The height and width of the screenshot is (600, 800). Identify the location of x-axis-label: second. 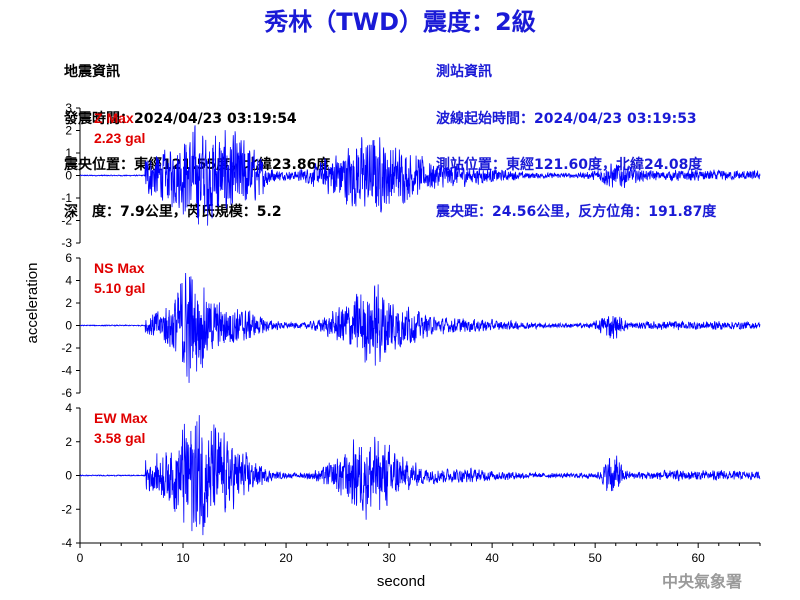
(401, 581).